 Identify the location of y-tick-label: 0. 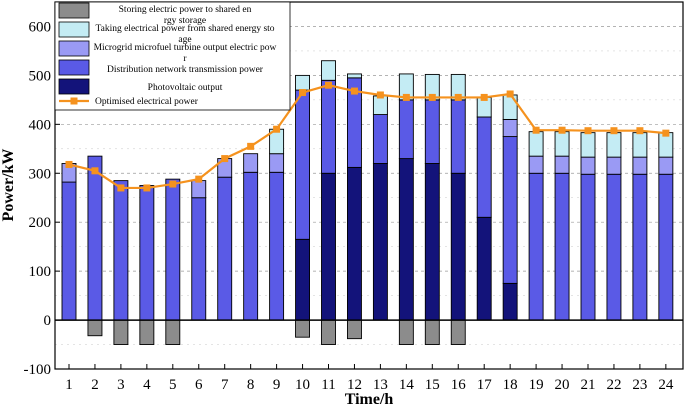
(48, 321).